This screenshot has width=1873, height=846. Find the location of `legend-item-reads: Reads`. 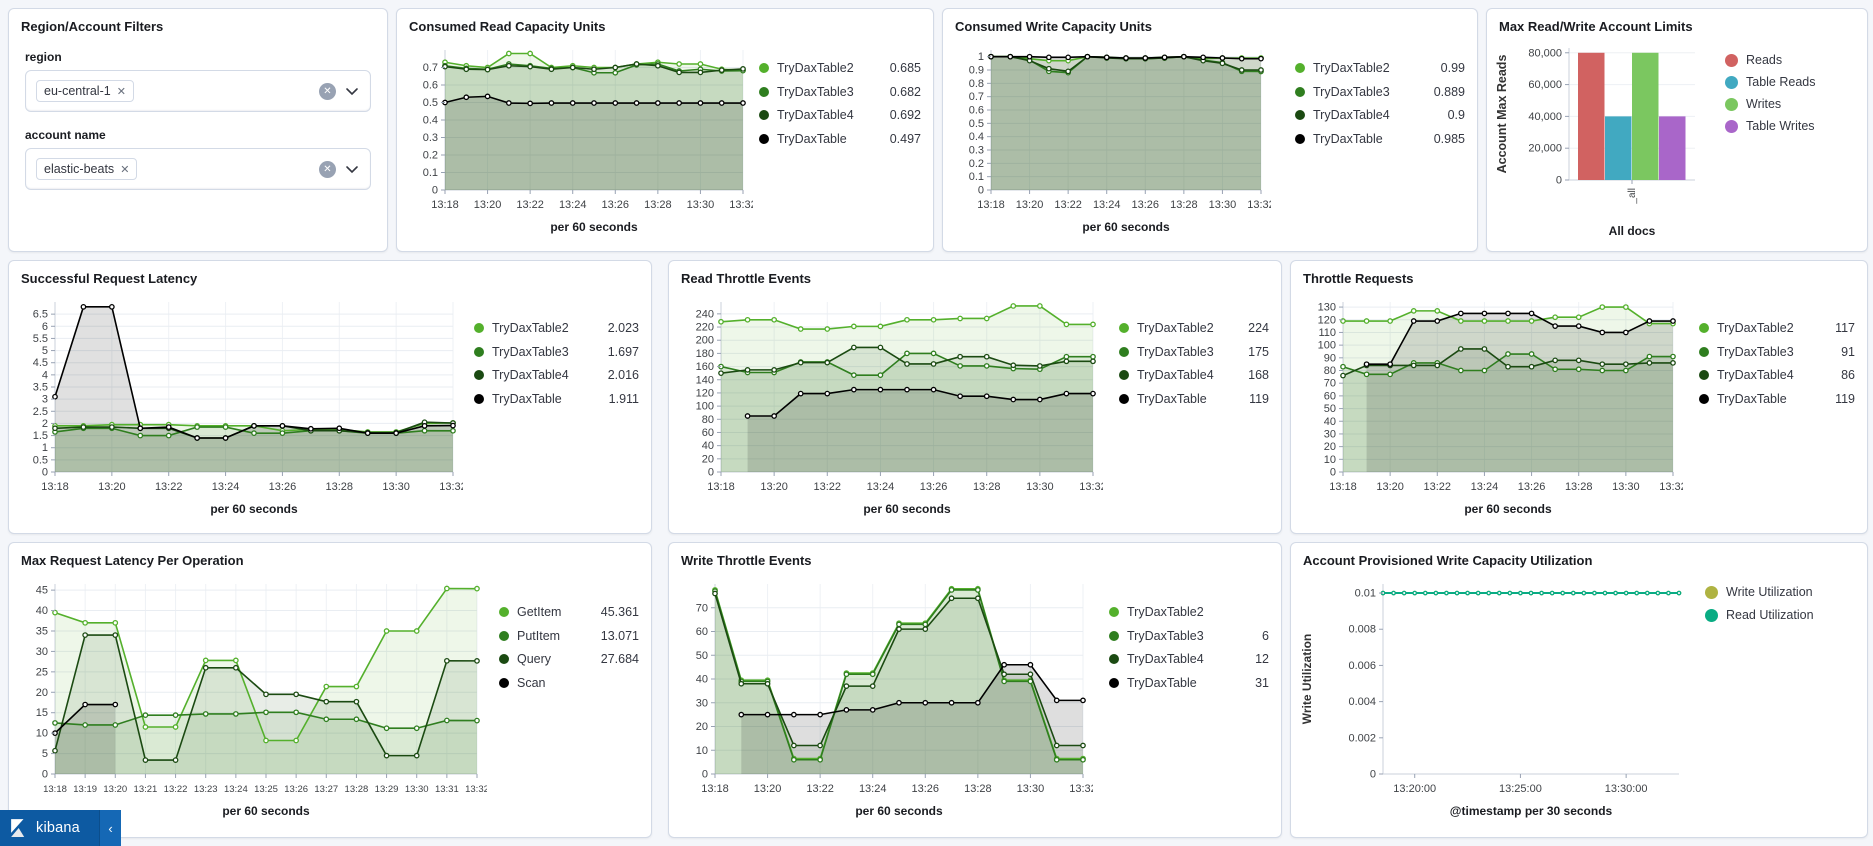

legend-item-reads: Reads is located at coordinates (1790, 60).